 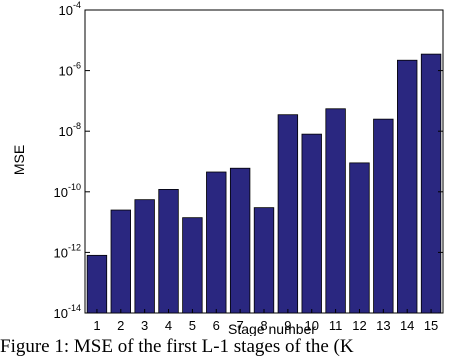 What do you see at coordinates (216, 325) in the screenshot?
I see `x-tick-label: 6` at bounding box center [216, 325].